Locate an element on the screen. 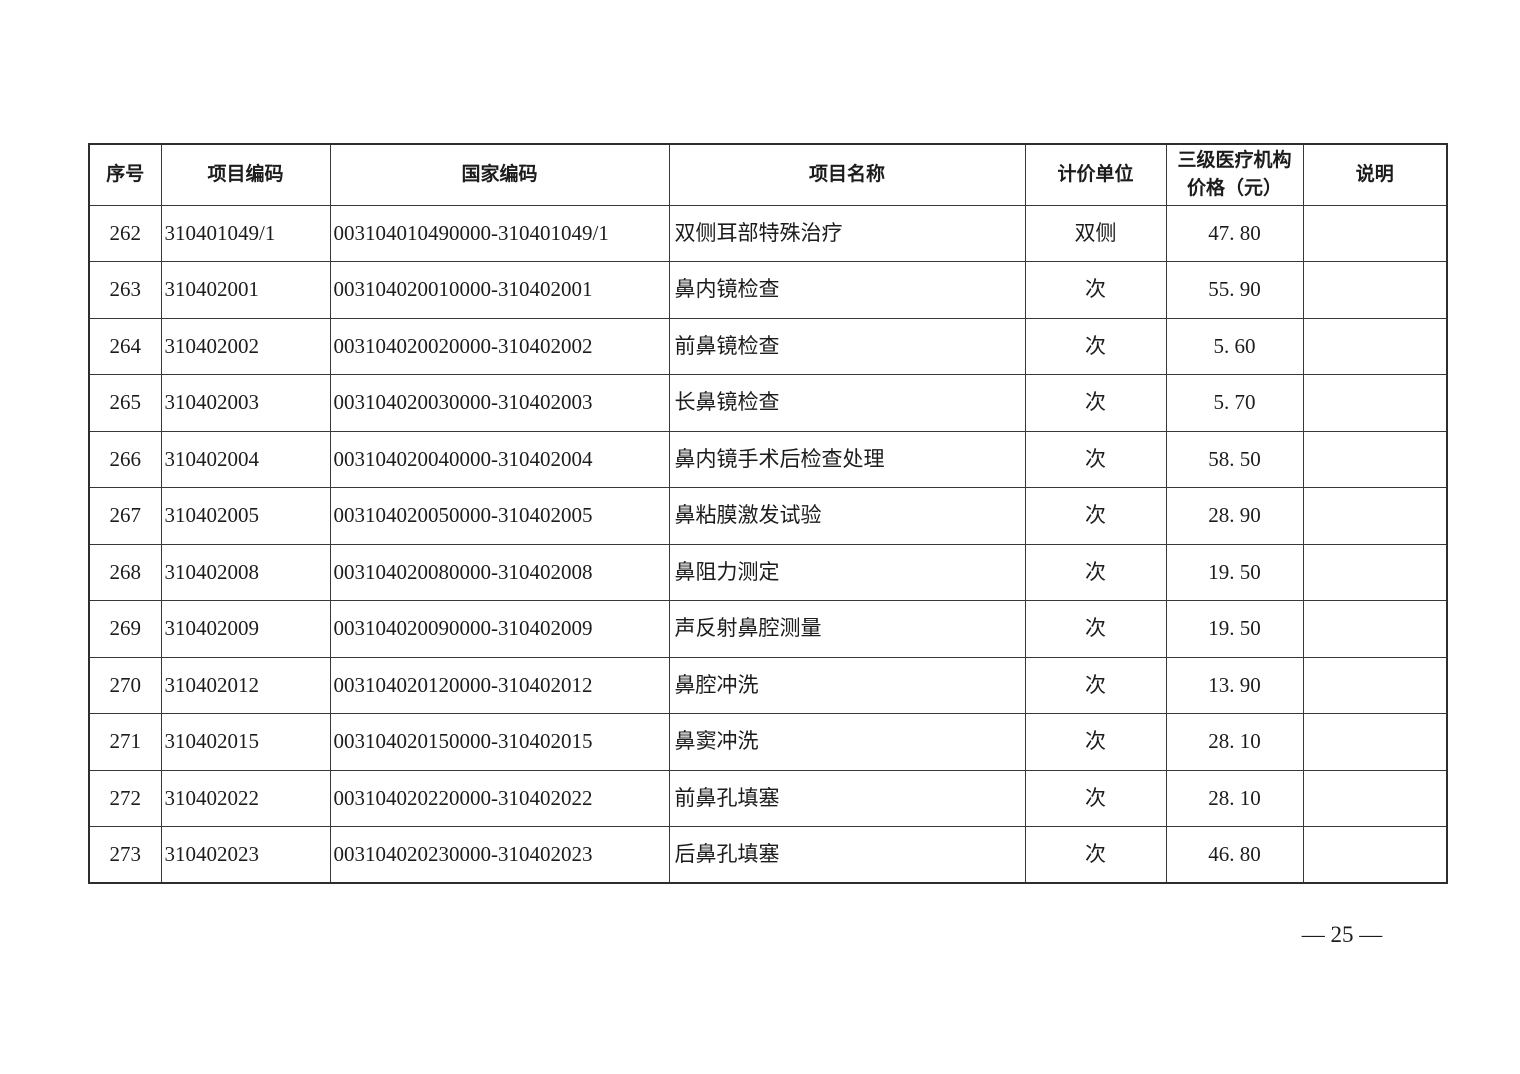 This screenshot has height=1074, width=1520. cell-national_code: 003104020220000-310402022 is located at coordinates (499, 798).